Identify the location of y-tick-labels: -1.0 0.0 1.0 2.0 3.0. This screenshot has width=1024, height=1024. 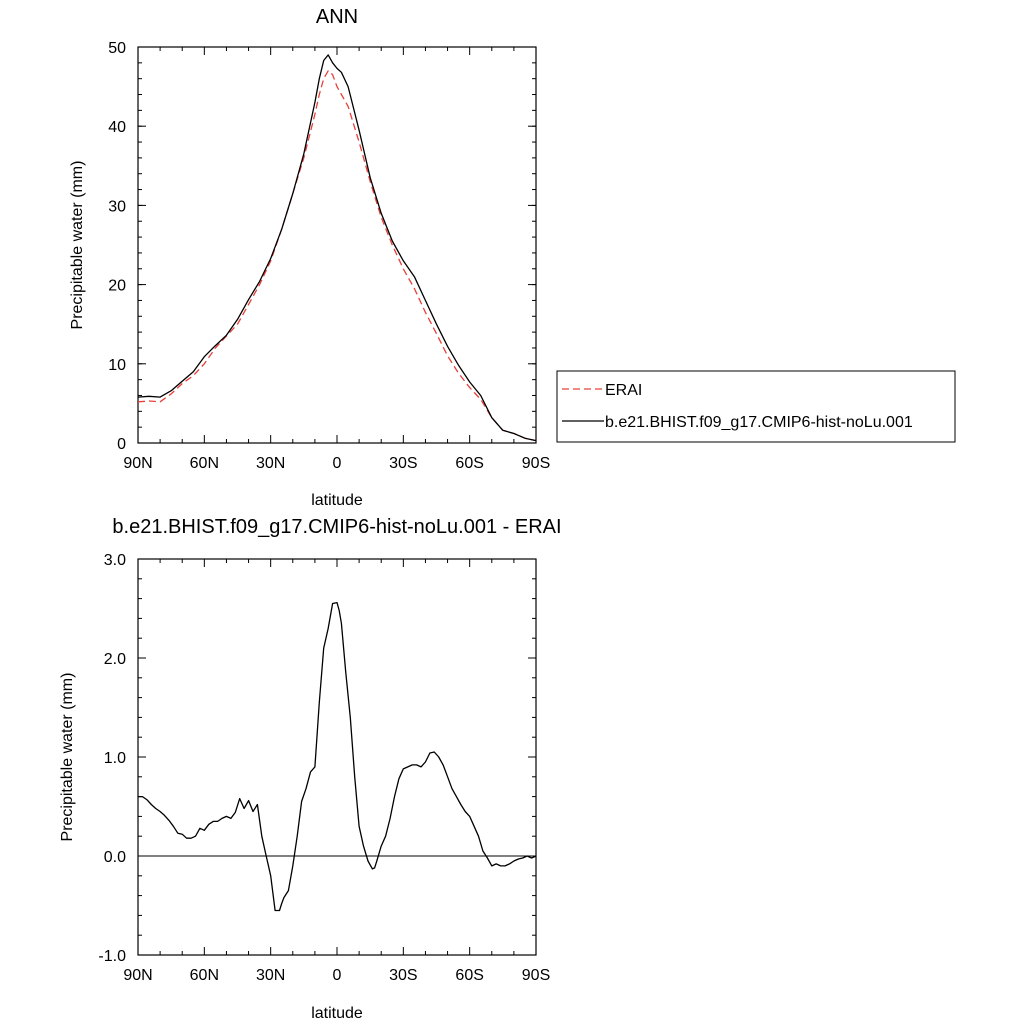
(112, 758).